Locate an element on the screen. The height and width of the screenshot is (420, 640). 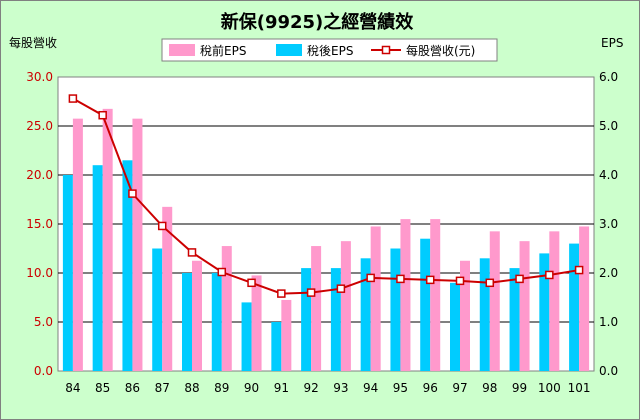
x-tick-label: 86 is located at coordinates (132, 388).